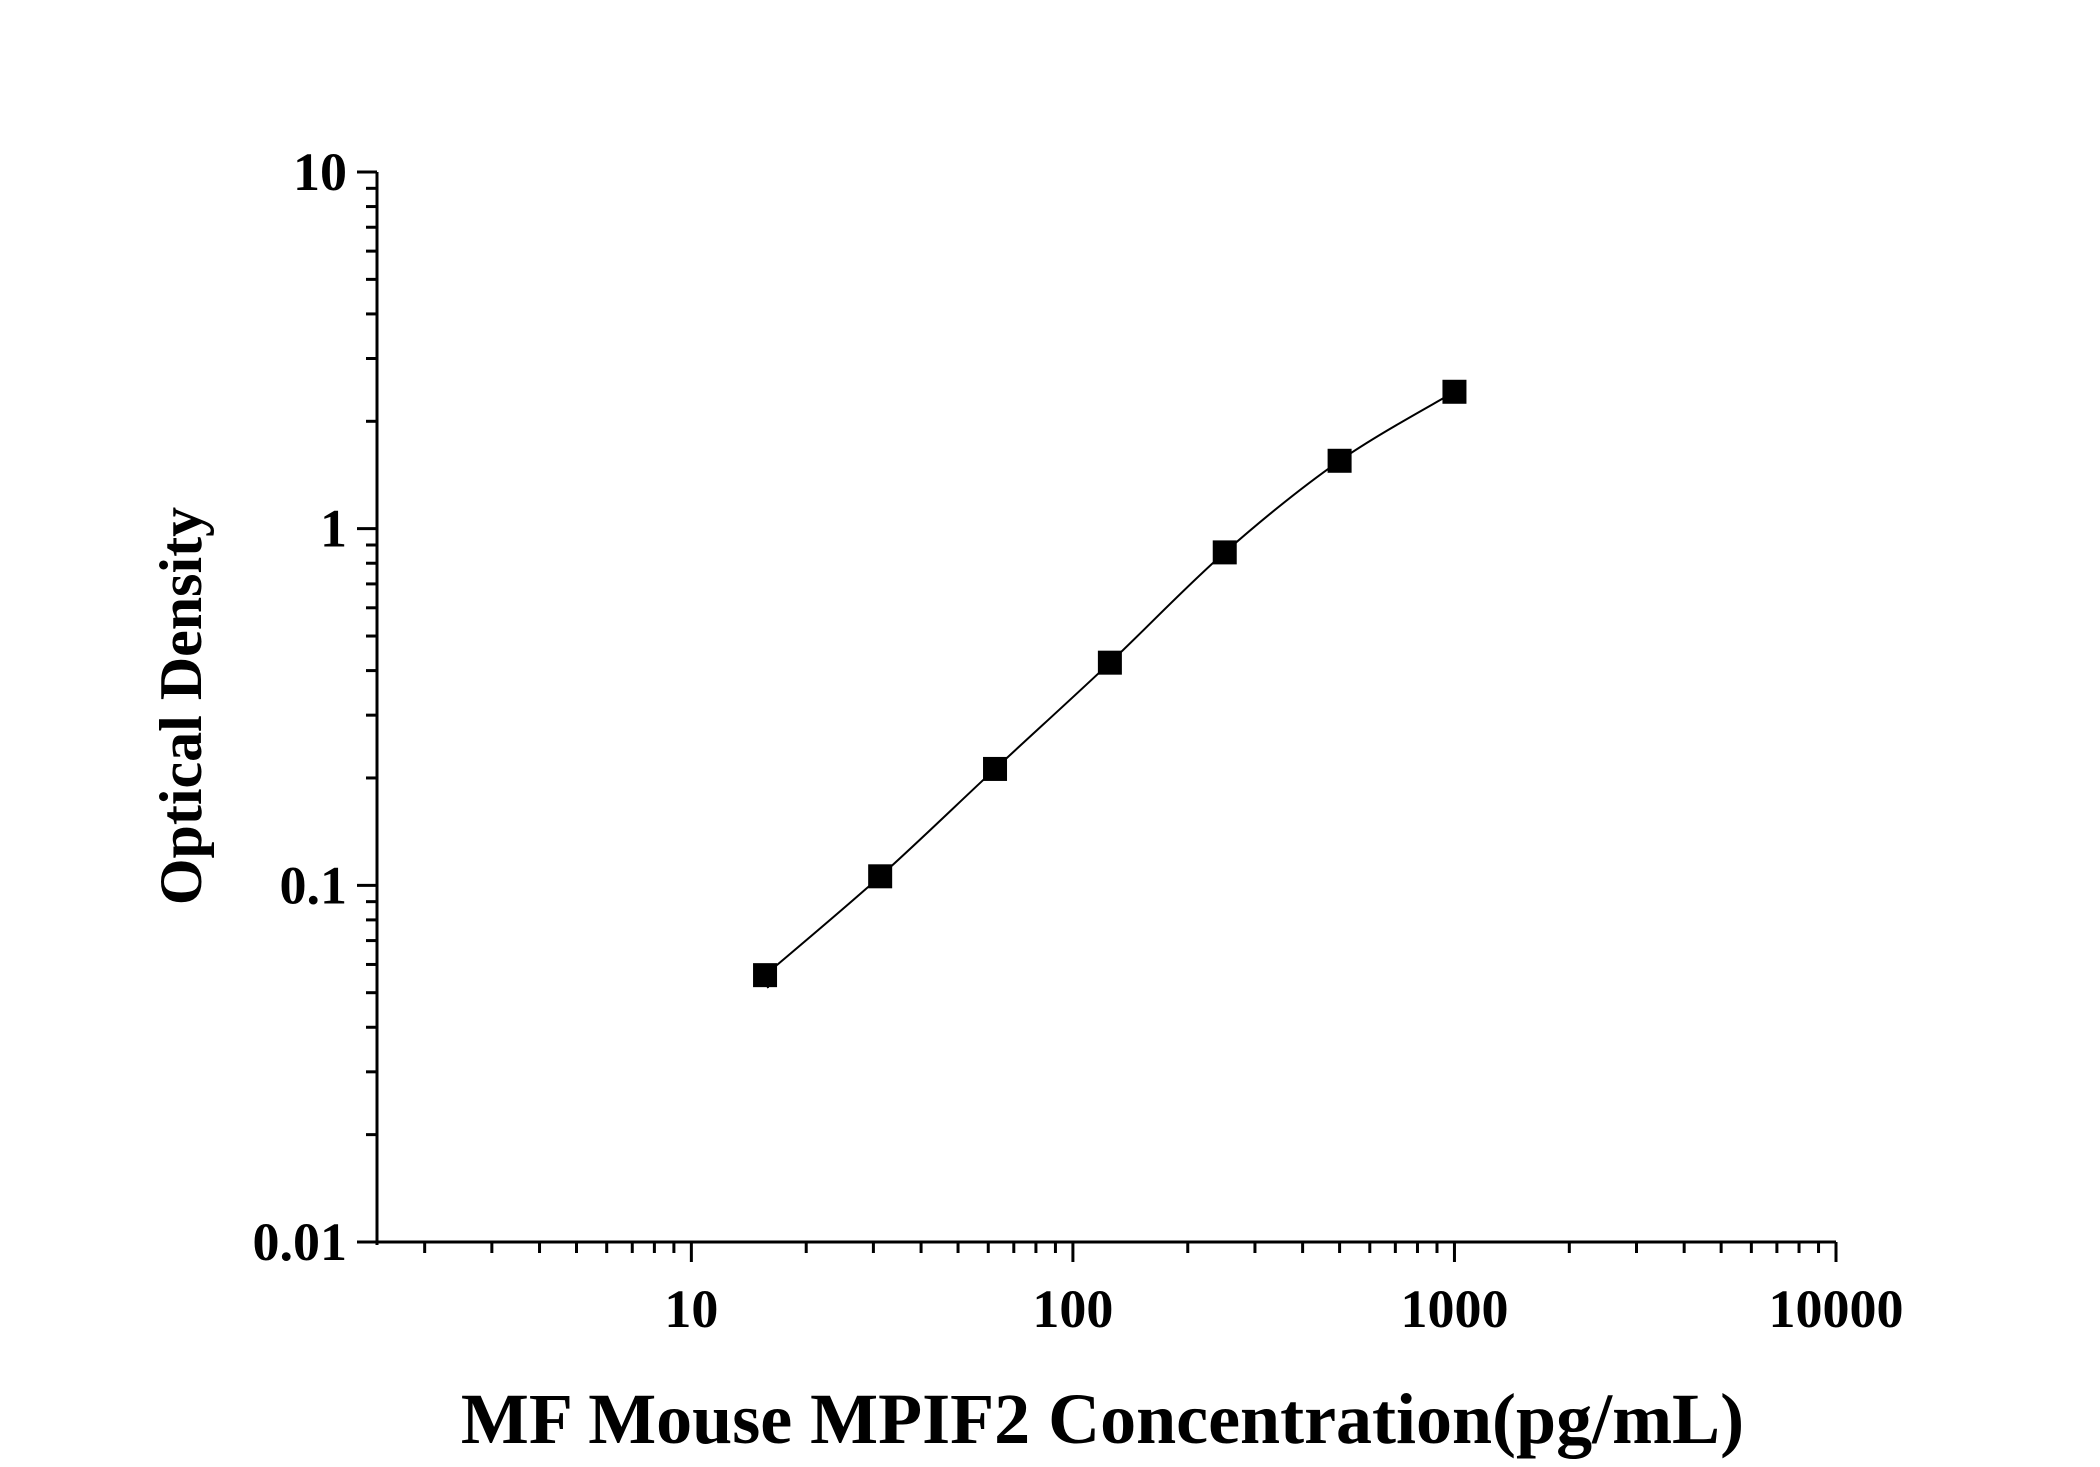  I want to click on y-tick-label: 1, so click(333, 529).